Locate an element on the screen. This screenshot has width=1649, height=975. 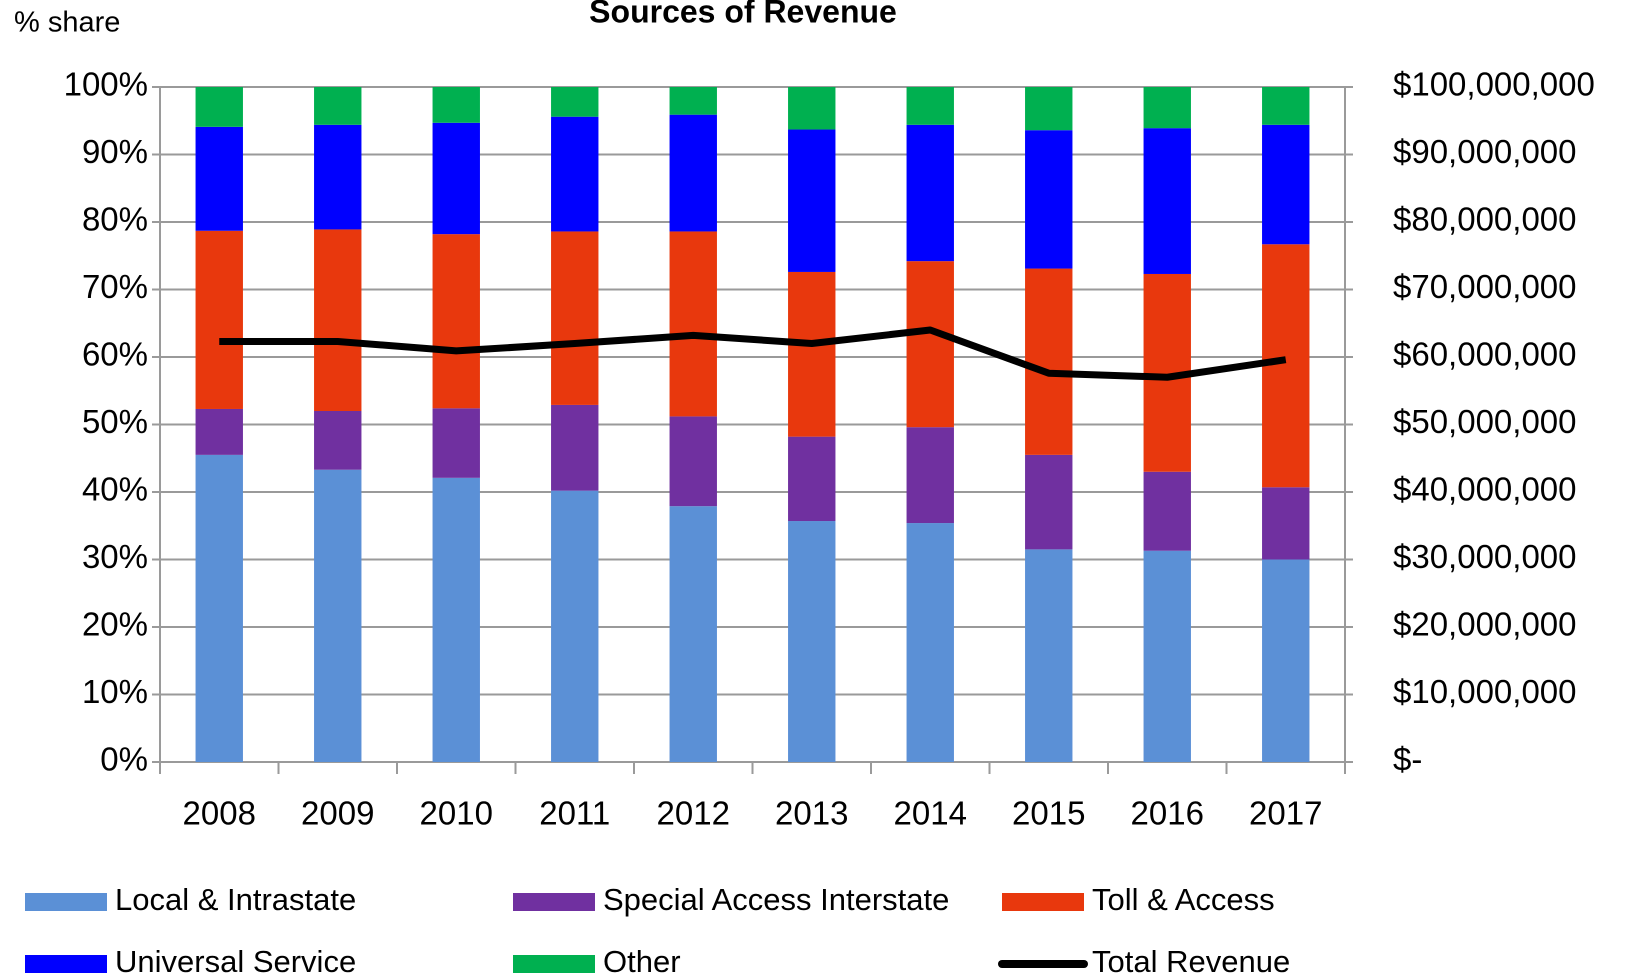
y-tick-label: 10% is located at coordinates (115, 691).